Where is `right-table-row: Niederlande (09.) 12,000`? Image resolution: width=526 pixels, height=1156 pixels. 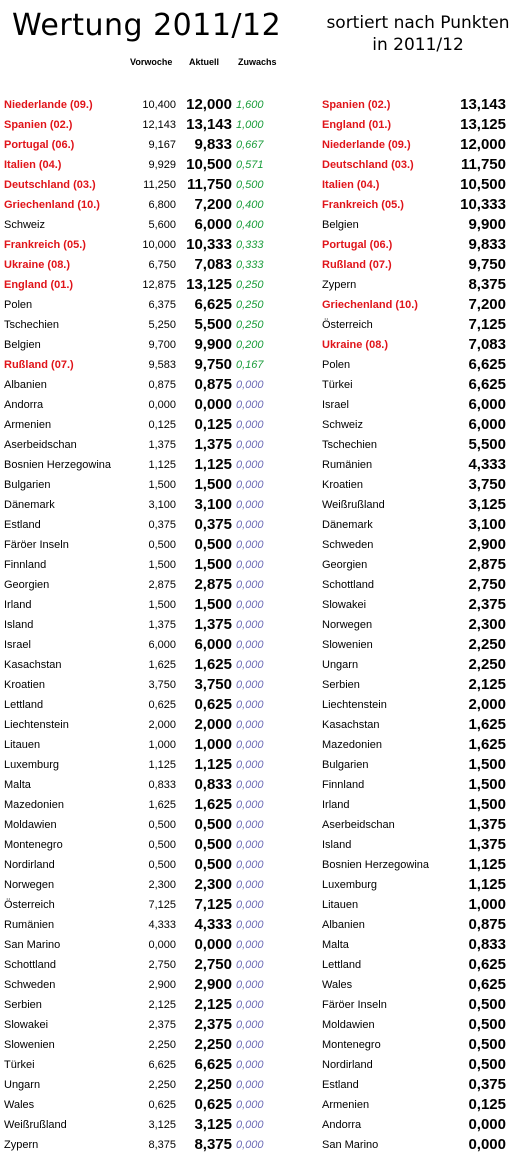
right-table-row: Niederlande (09.) 12,000 is located at coordinates (422, 145).